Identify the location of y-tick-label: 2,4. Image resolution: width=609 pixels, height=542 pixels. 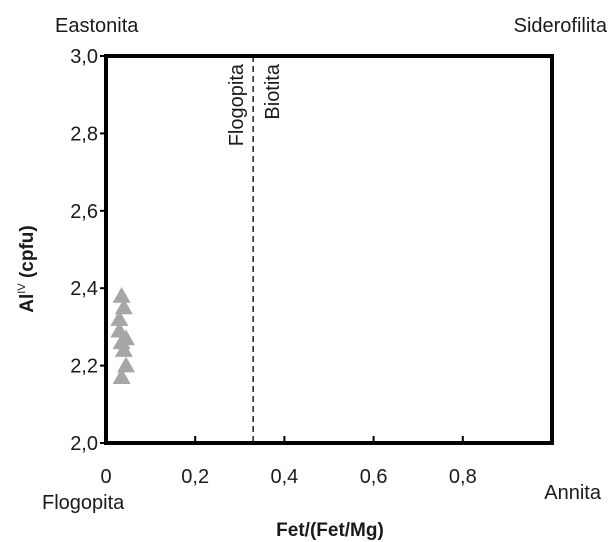
(84, 289).